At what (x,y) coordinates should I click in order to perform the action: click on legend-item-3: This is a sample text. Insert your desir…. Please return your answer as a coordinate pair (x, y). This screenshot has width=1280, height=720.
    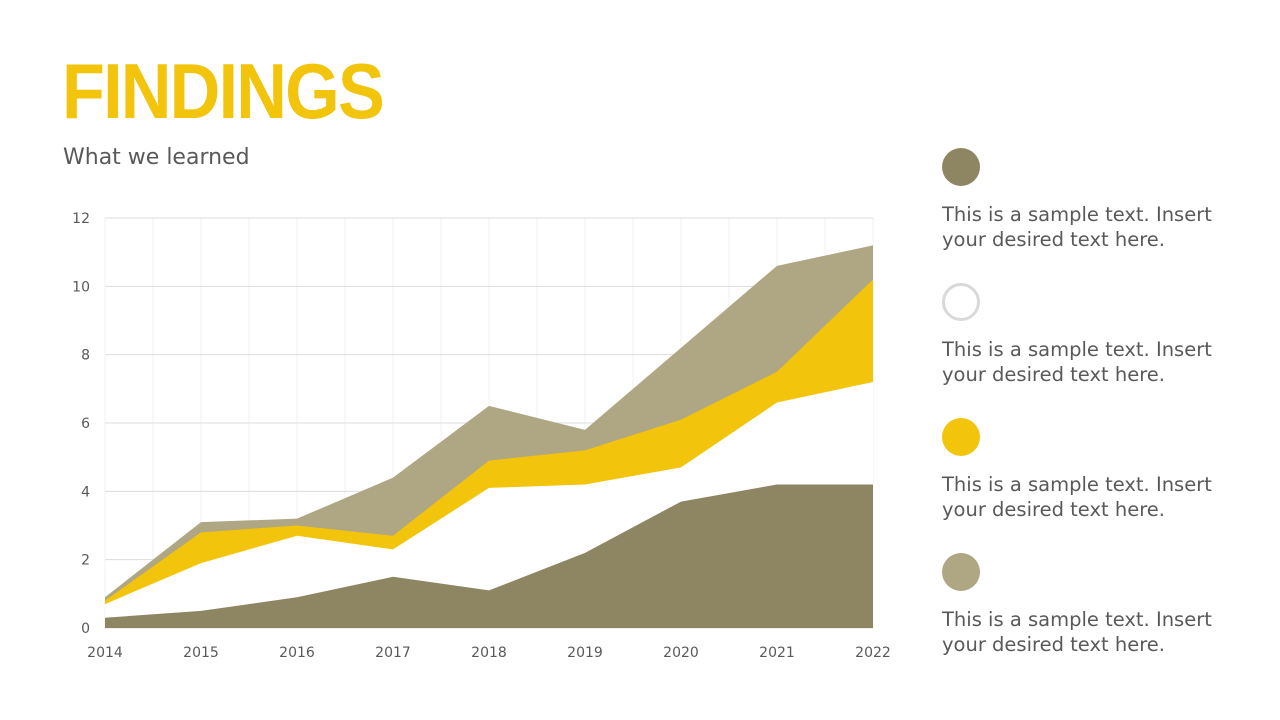
    Looking at the image, I should click on (1092, 470).